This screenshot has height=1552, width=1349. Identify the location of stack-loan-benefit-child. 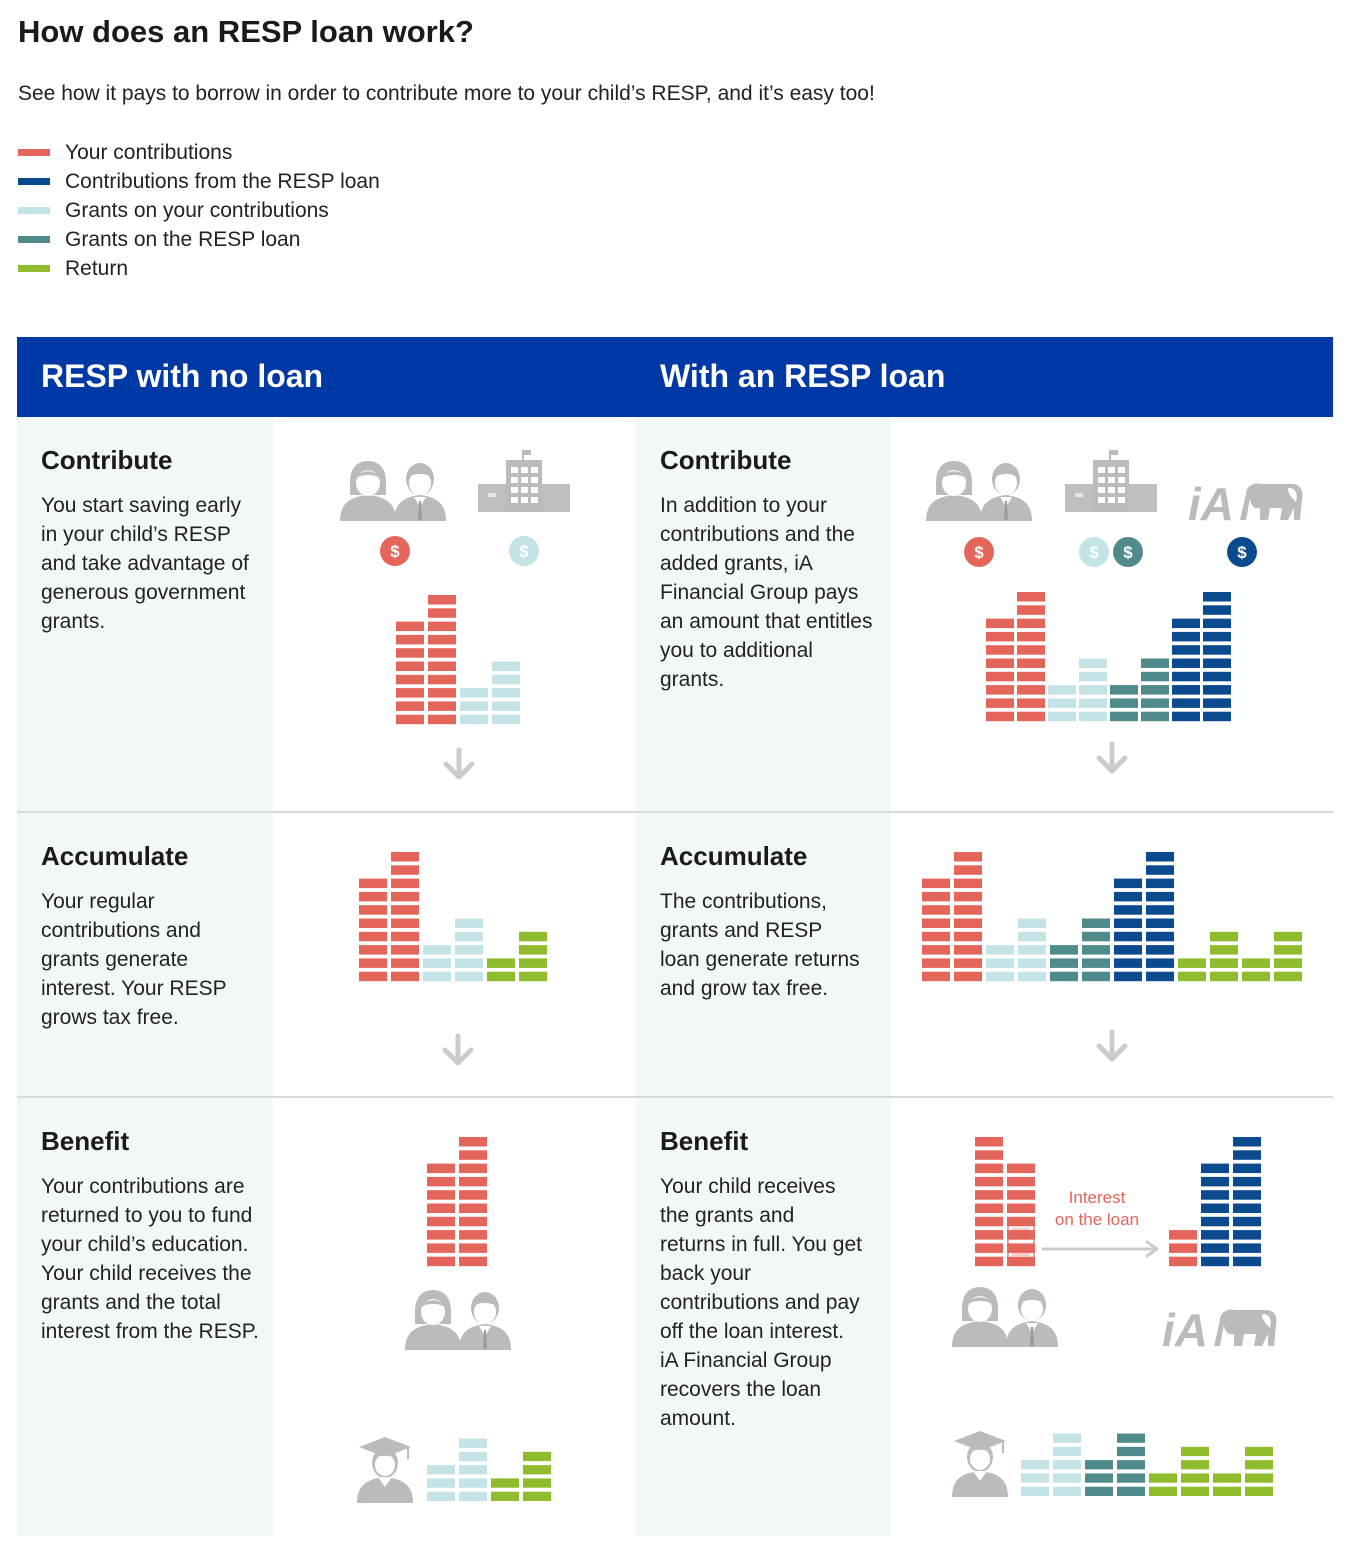
(1147, 1465).